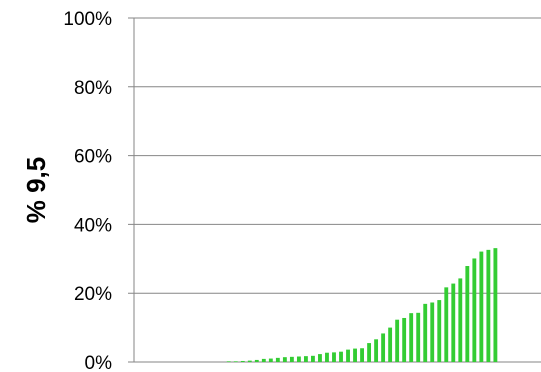  Describe the element at coordinates (93, 225) in the screenshot. I see `y-tick-label: 40%` at that location.